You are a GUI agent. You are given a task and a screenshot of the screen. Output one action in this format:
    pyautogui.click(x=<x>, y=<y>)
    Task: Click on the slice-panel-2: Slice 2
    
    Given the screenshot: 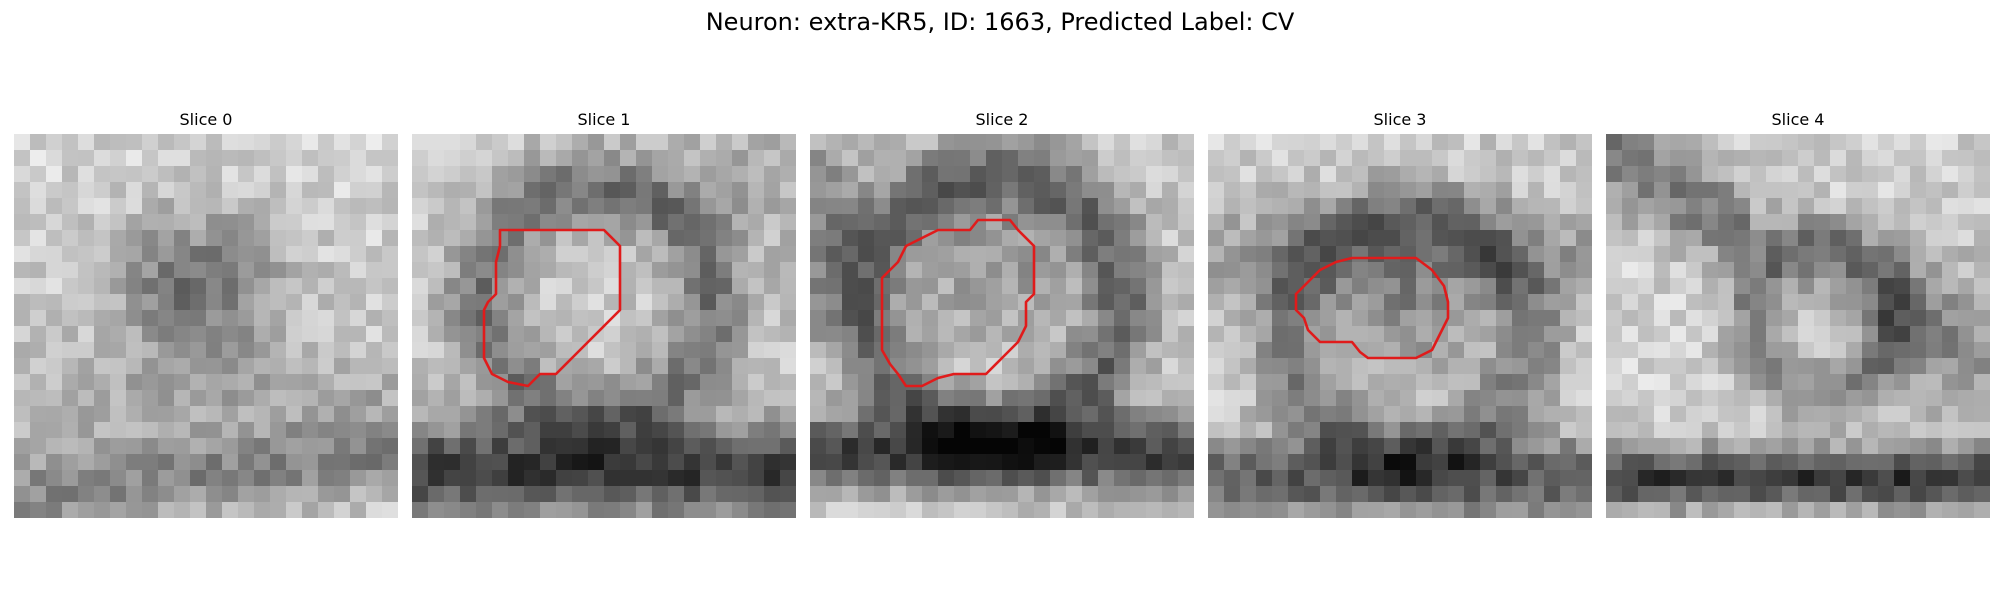 What is the action you would take?
    pyautogui.click(x=1002, y=313)
    